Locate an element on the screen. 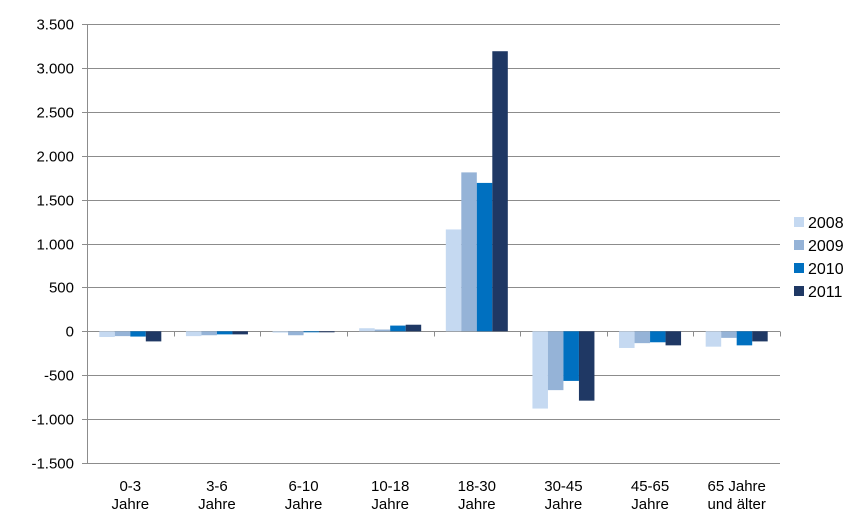 The width and height of the screenshot is (859, 518). legend-label-2011: 2011 is located at coordinates (825, 292).